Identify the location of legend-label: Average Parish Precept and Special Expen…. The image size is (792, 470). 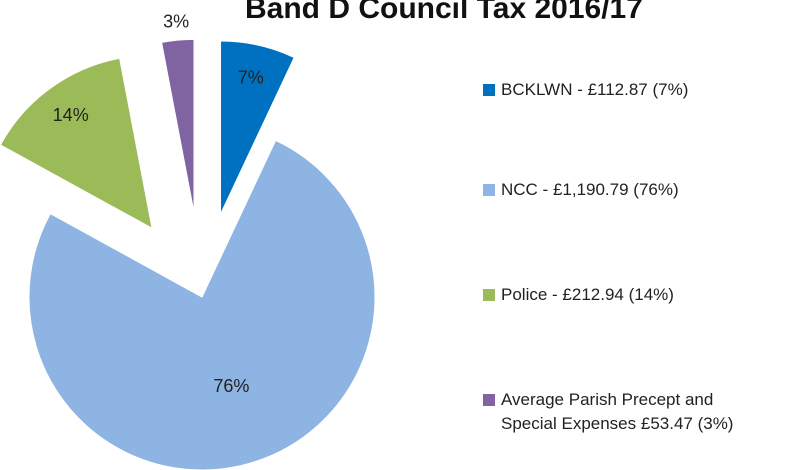
(617, 411).